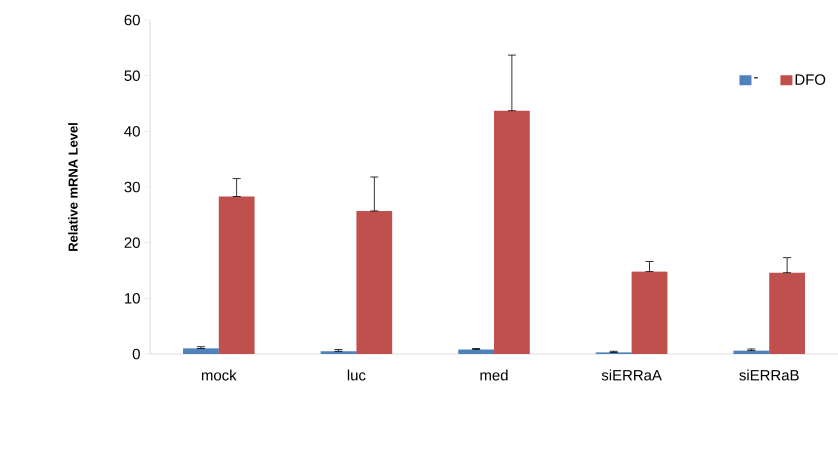 Image resolution: width=838 pixels, height=472 pixels. Describe the element at coordinates (132, 20) in the screenshot. I see `y-tick-label: 60` at that location.